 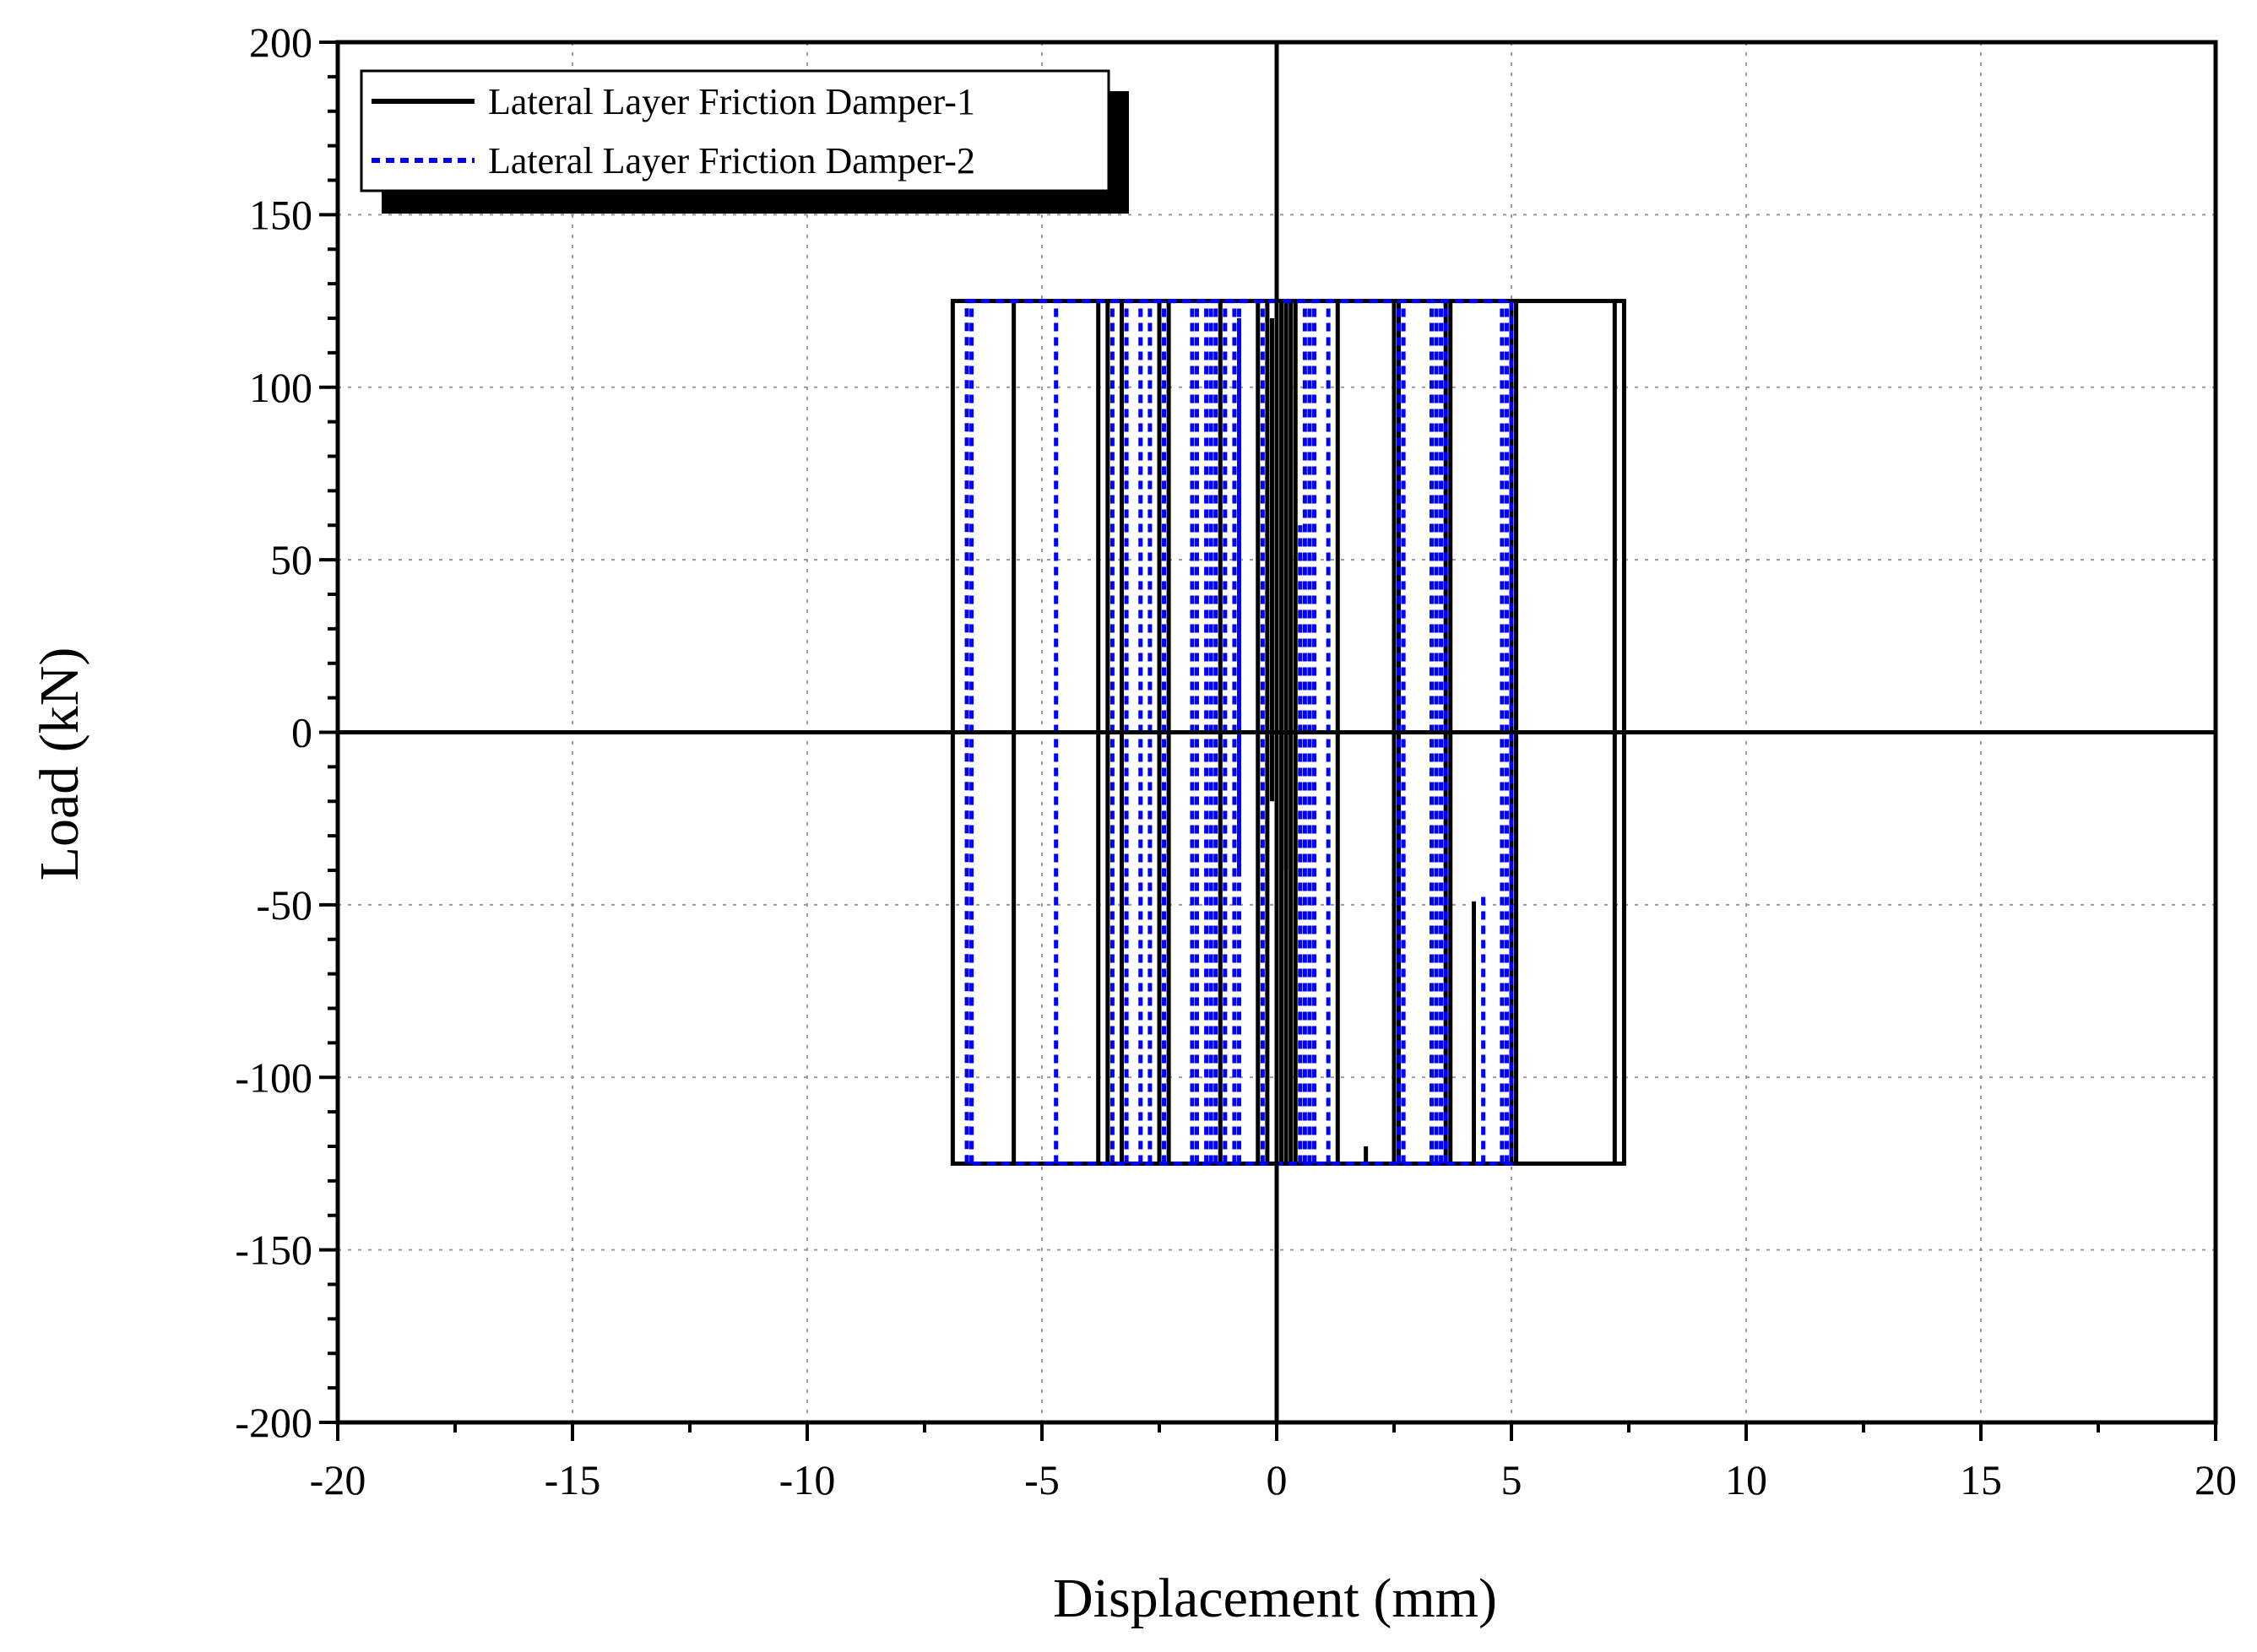 What do you see at coordinates (808, 1480) in the screenshot?
I see `x-tick-label: -10` at bounding box center [808, 1480].